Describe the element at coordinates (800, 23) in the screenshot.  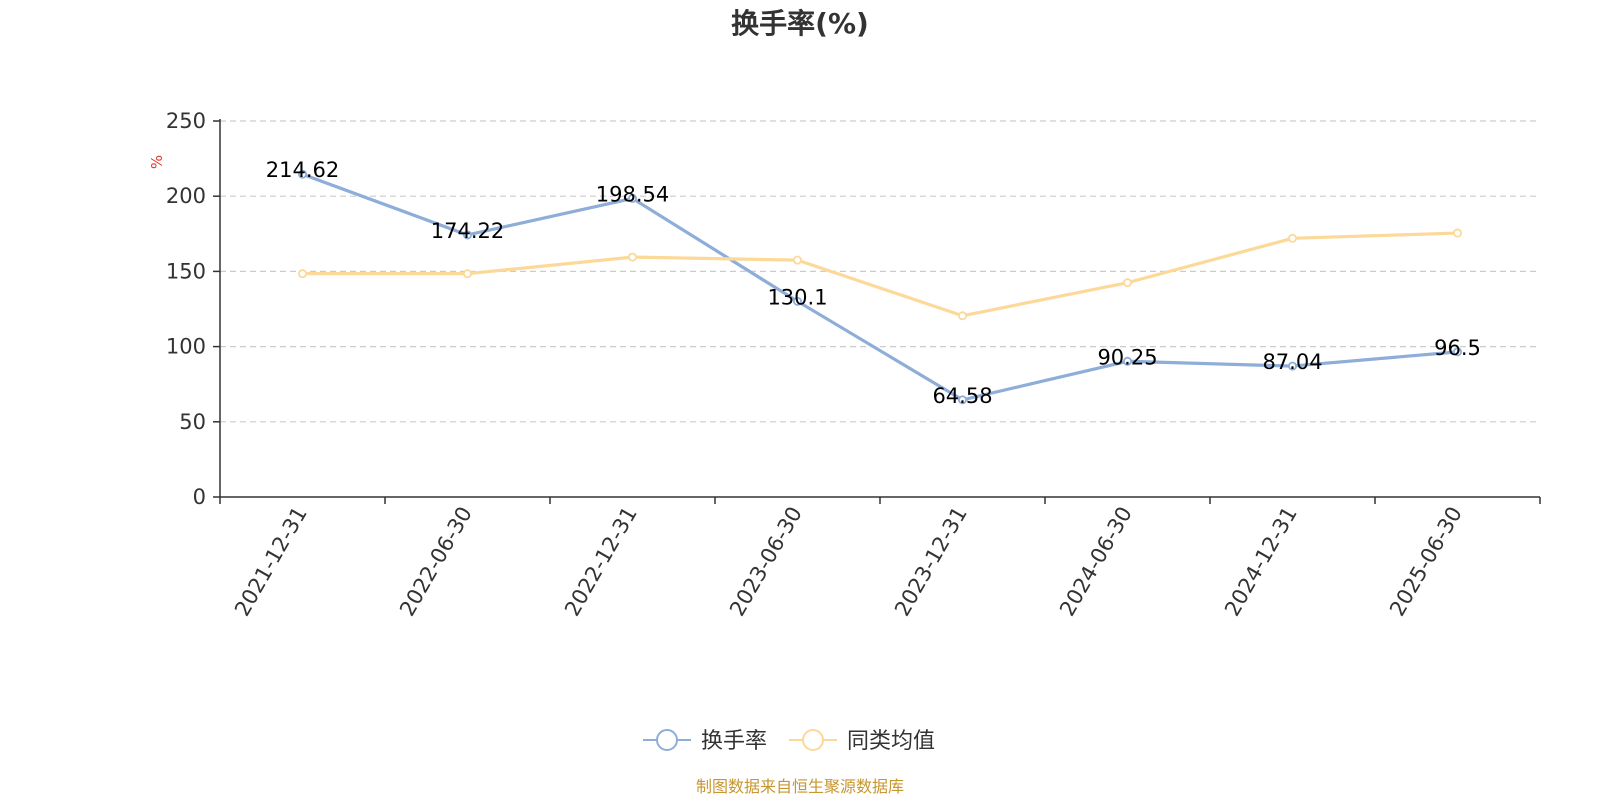
I see `chart-title: 换手率(%)` at that location.